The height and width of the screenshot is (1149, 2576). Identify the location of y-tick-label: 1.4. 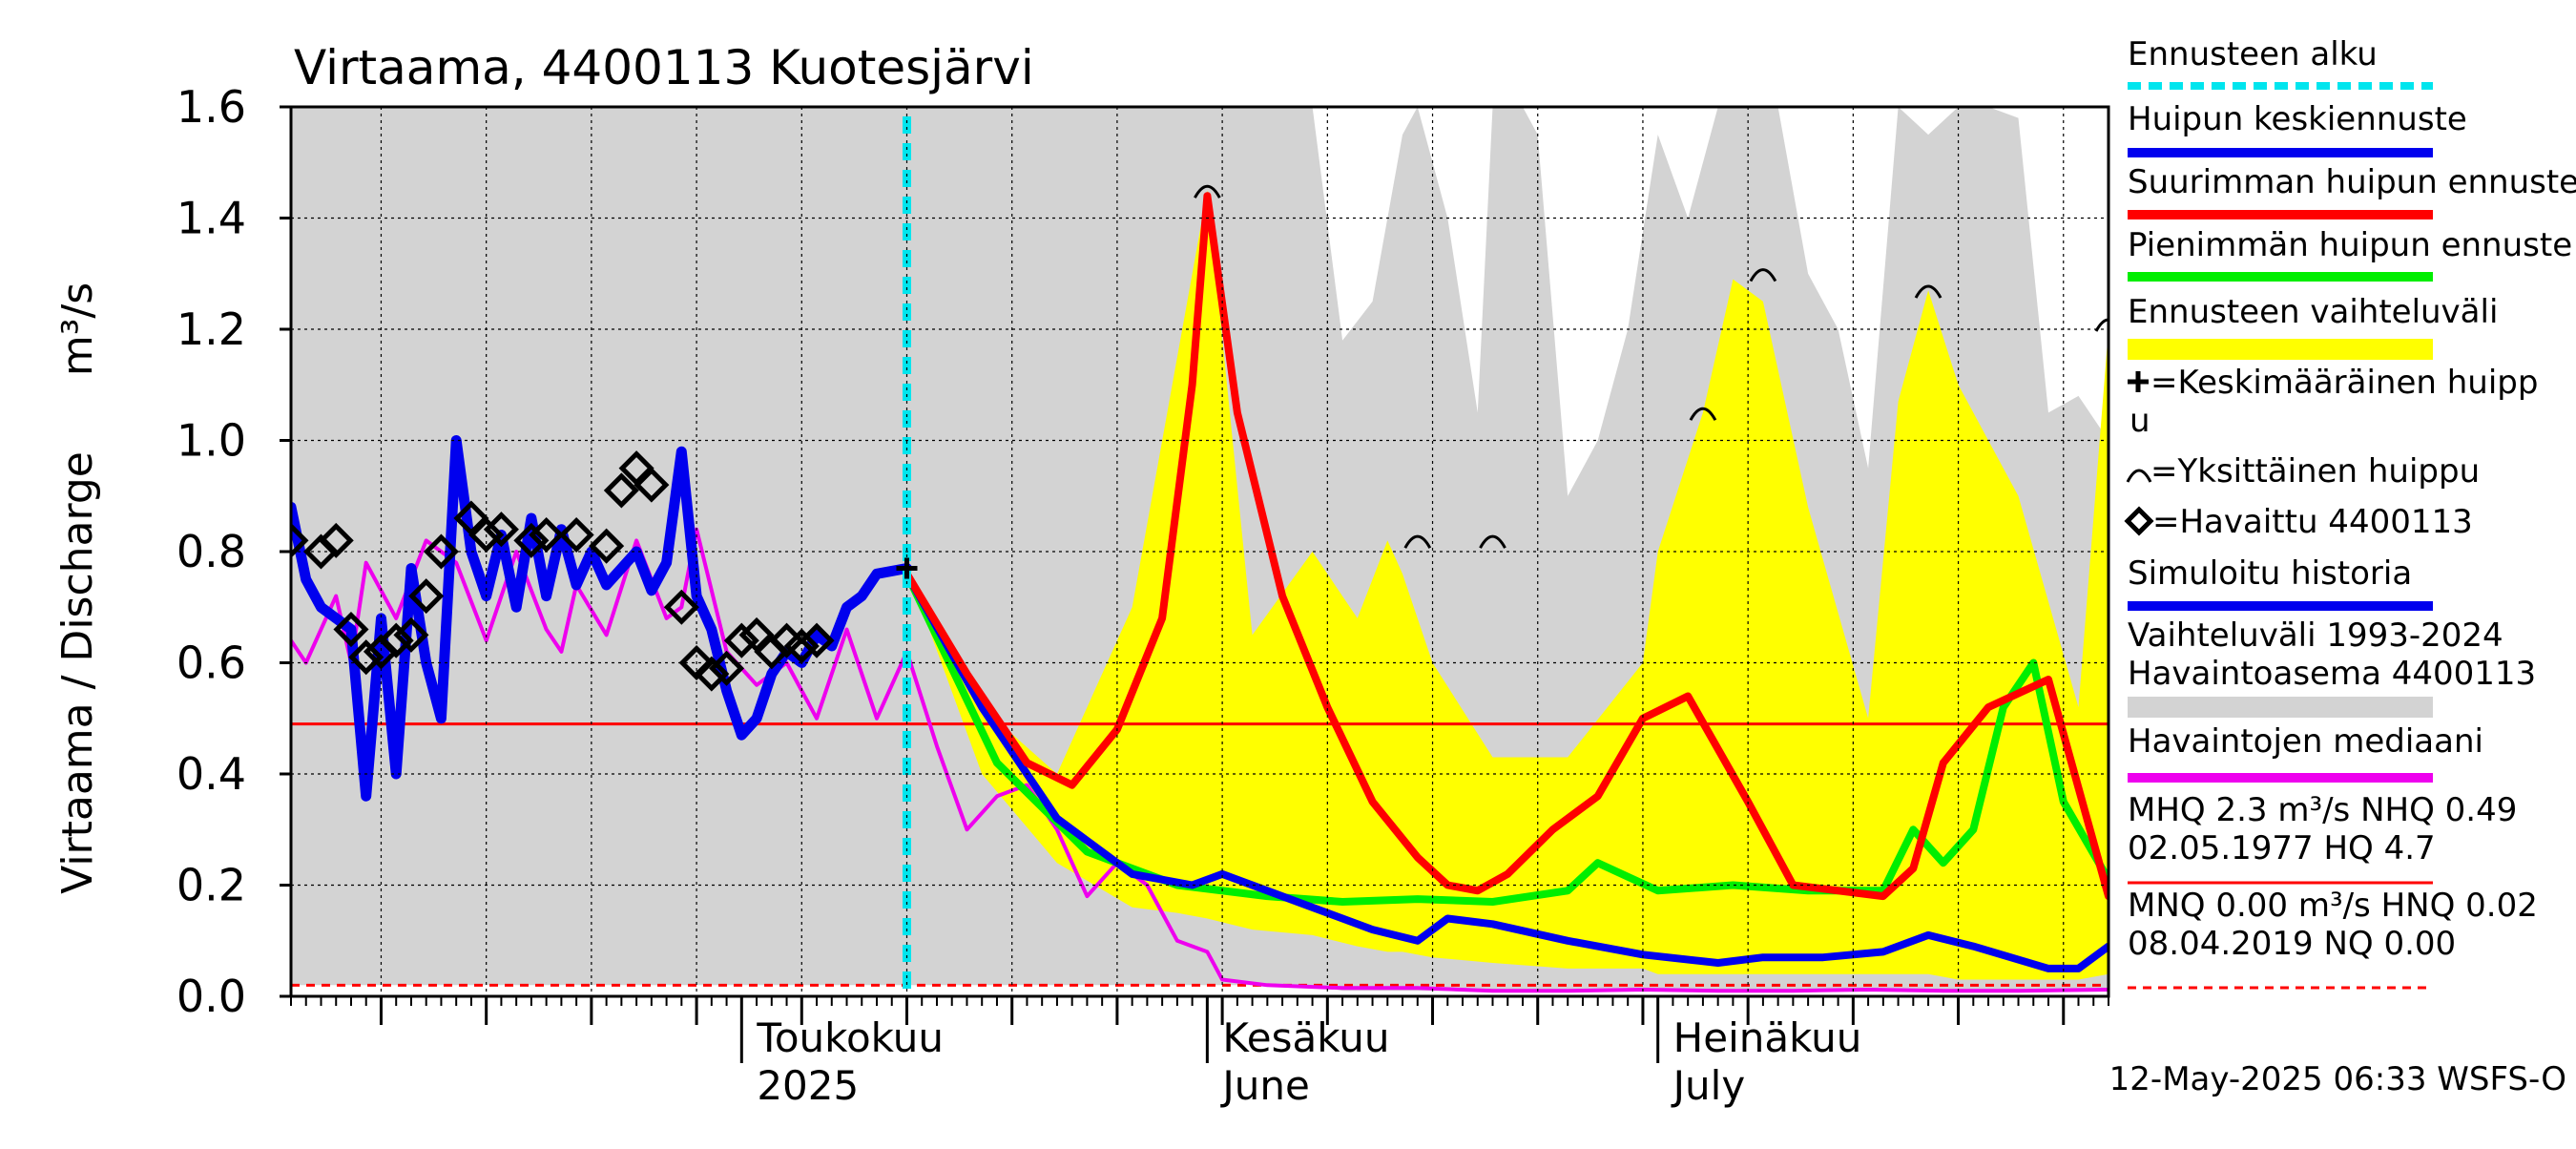
(211, 218).